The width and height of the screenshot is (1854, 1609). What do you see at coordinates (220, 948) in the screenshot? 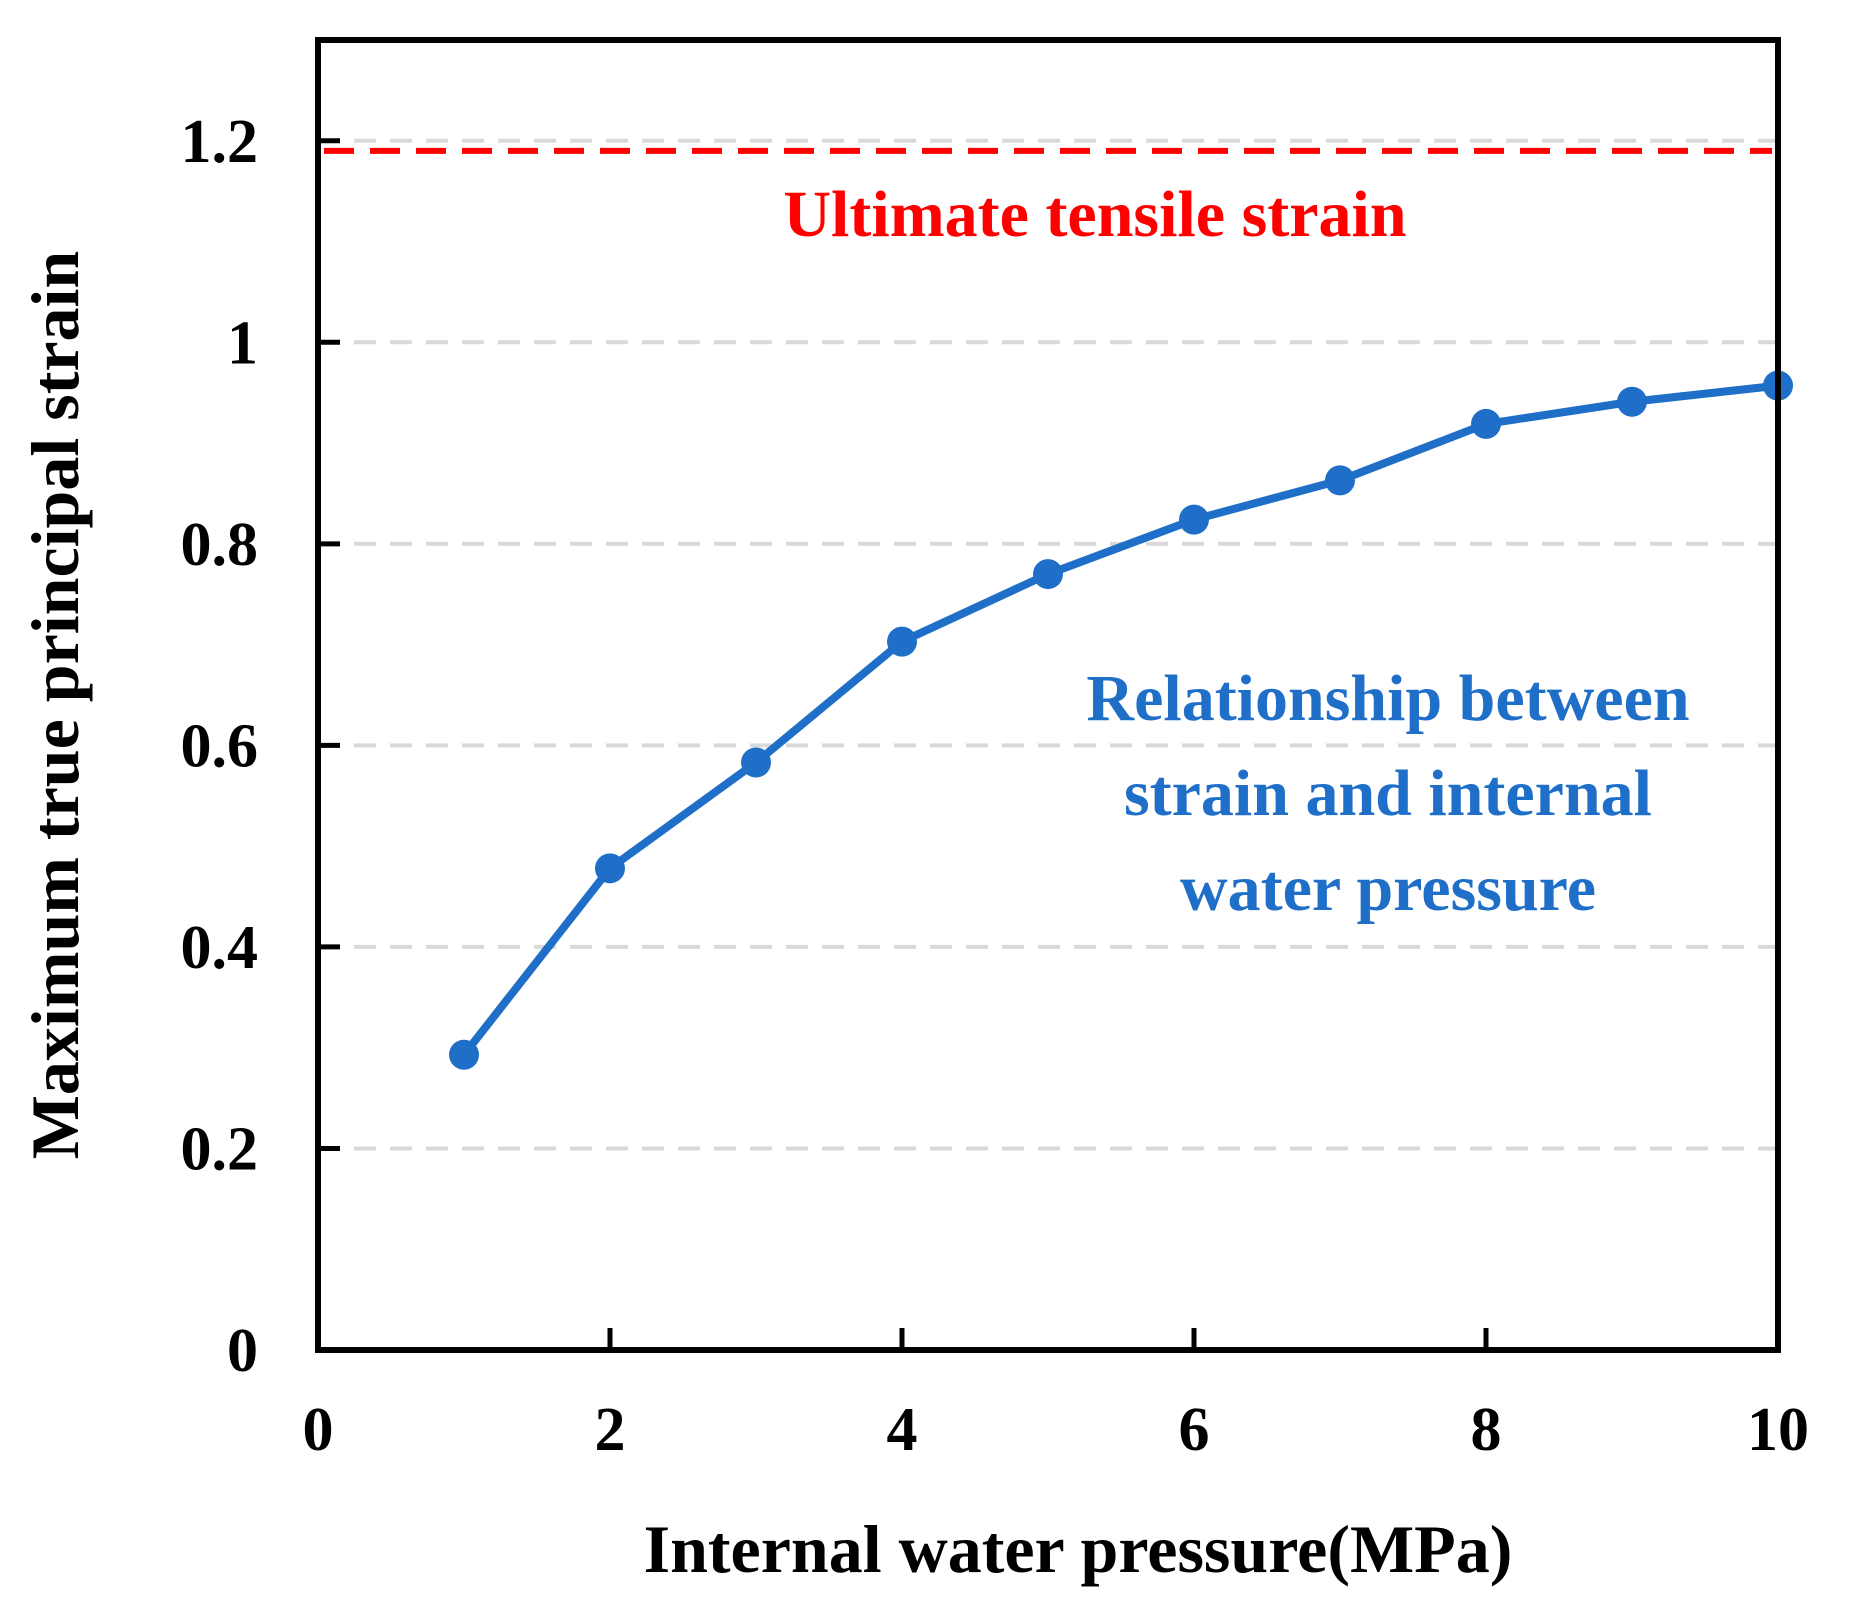
I see `y-tick-label-0.4: 0.4` at bounding box center [220, 948].